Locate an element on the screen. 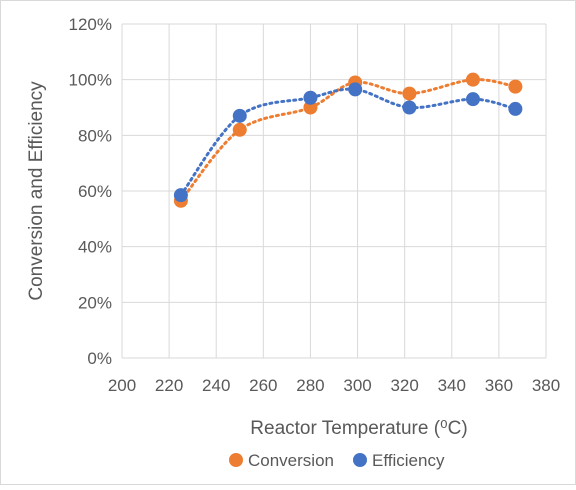 The width and height of the screenshot is (576, 490). y-tick-label: 120% is located at coordinates (90, 24).